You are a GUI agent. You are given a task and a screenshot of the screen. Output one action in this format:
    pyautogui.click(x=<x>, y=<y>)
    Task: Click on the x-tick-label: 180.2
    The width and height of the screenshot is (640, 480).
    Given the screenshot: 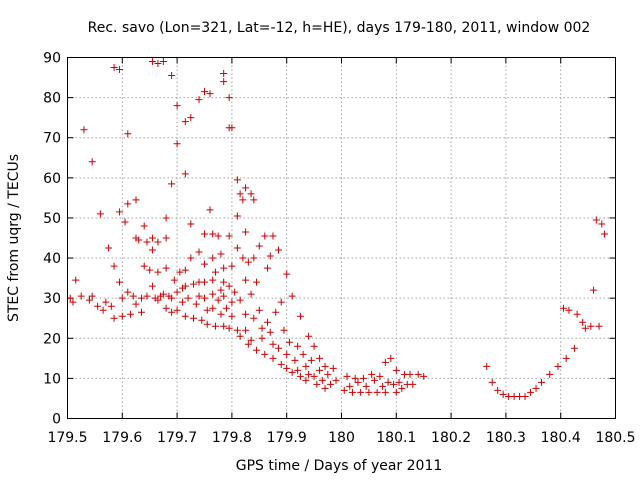 What is the action you would take?
    pyautogui.click(x=451, y=438)
    